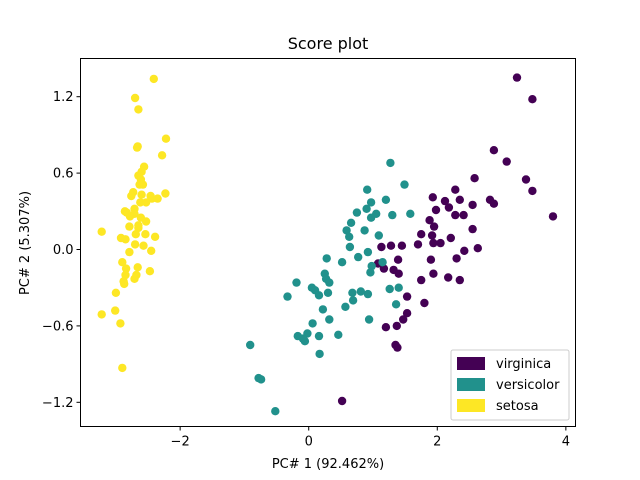  What do you see at coordinates (58, 403) in the screenshot?
I see `y-tick-label: −1.2` at bounding box center [58, 403].